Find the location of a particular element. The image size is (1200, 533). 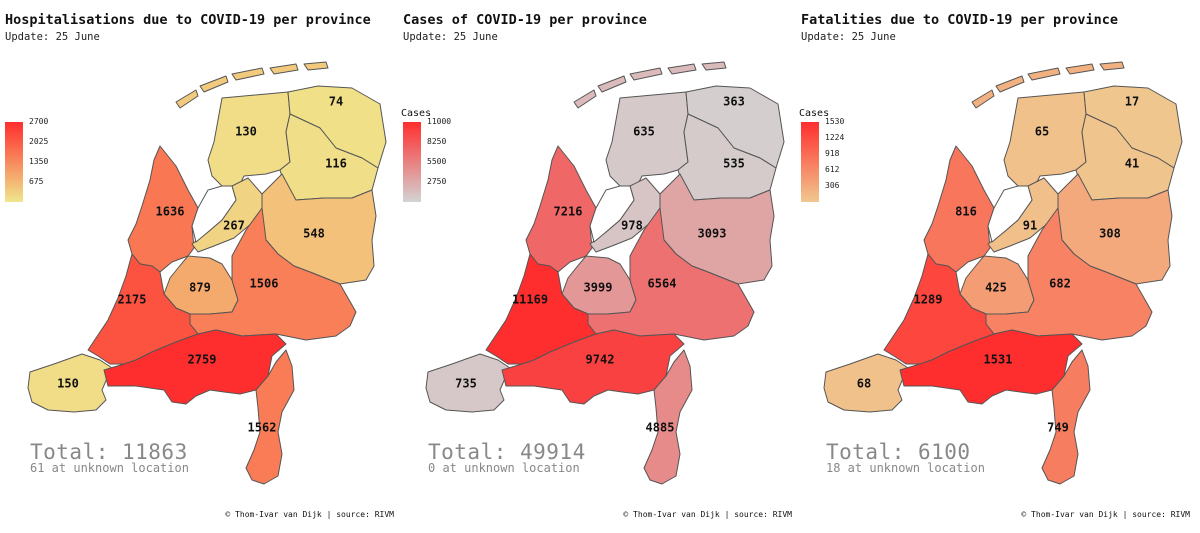

unknown-location-count: 0 at unknown location is located at coordinates (504, 468).